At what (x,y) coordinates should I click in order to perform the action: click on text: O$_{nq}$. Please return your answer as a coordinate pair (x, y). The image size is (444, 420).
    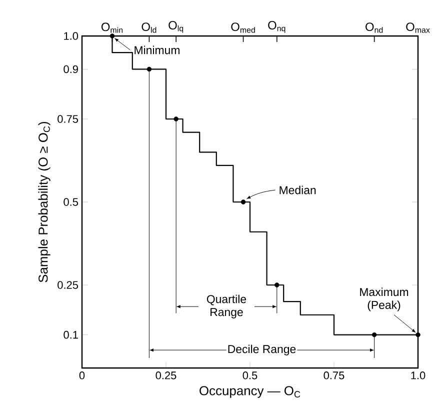
    Looking at the image, I should click on (277, 27).